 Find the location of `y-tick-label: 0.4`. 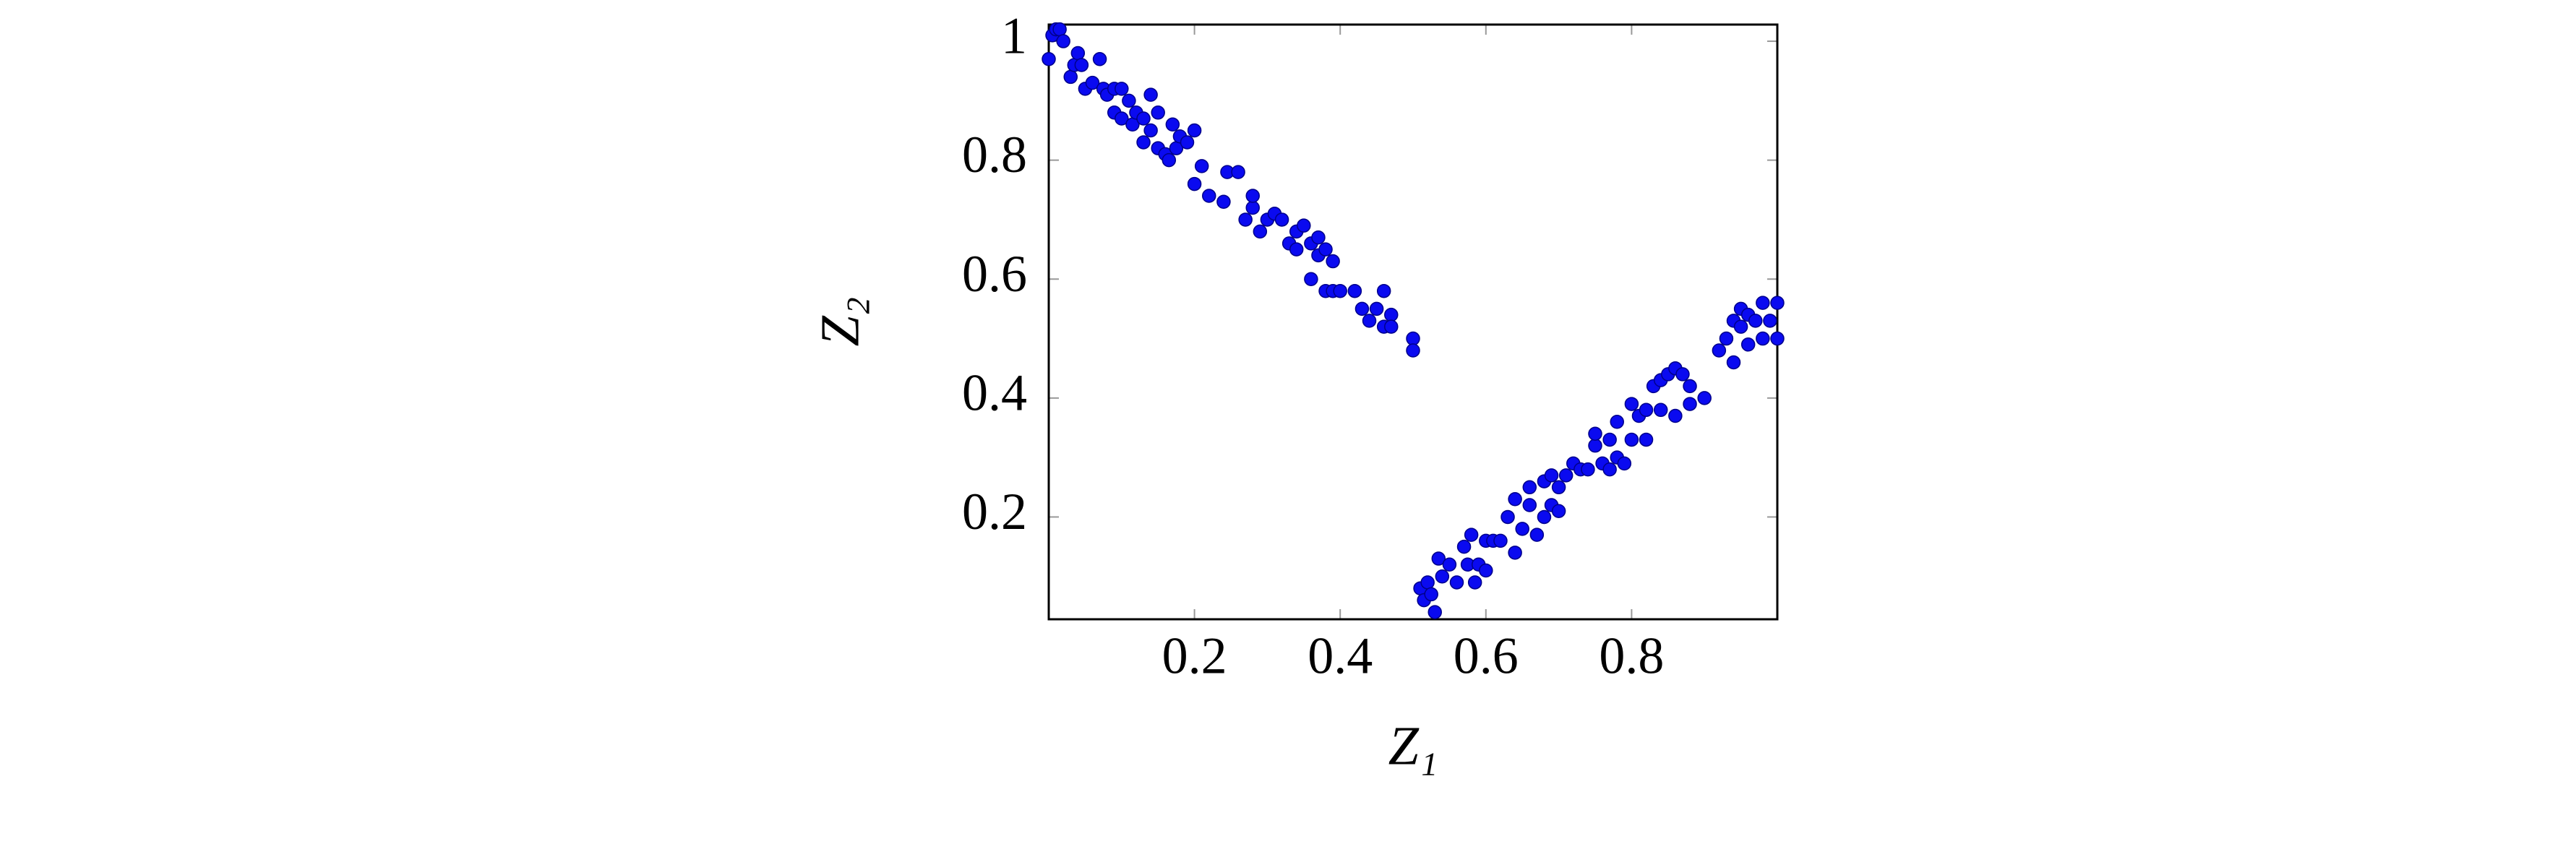

y-tick-label: 0.4 is located at coordinates (995, 392).